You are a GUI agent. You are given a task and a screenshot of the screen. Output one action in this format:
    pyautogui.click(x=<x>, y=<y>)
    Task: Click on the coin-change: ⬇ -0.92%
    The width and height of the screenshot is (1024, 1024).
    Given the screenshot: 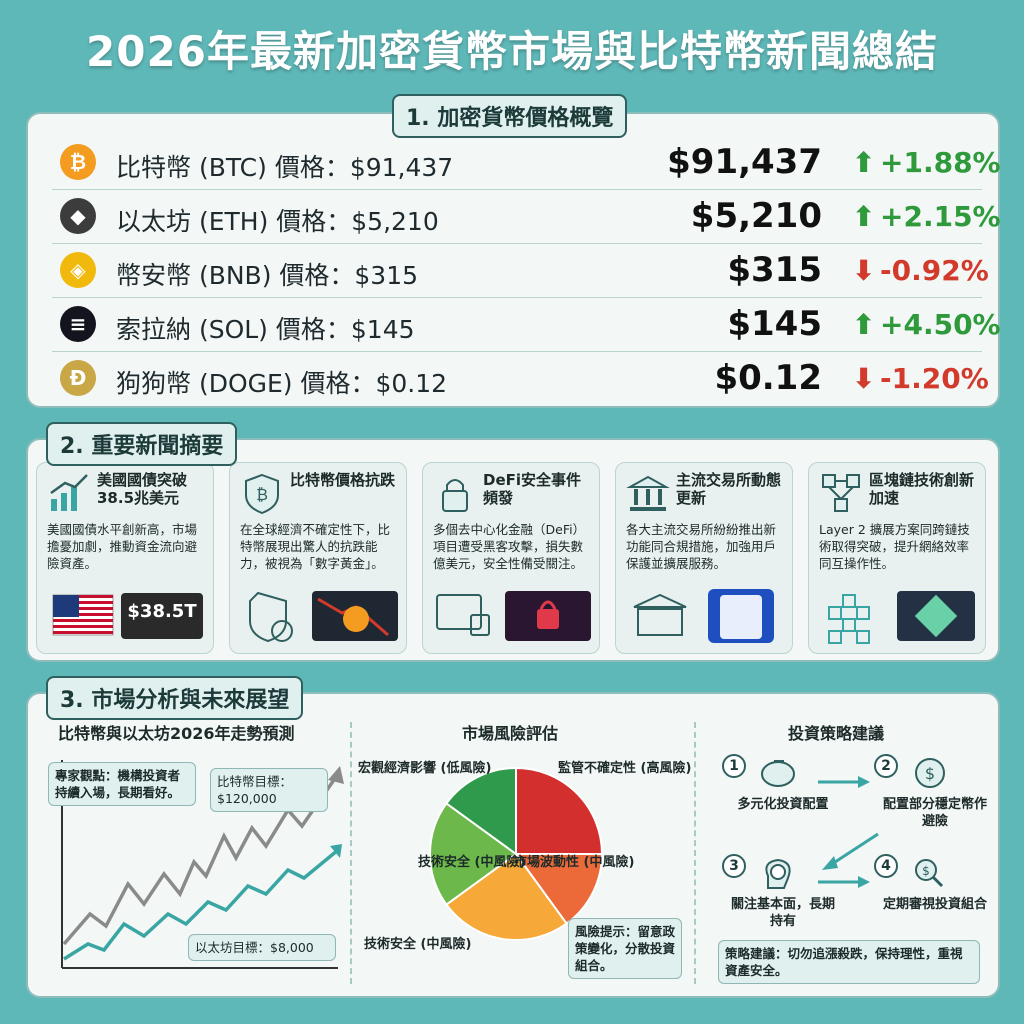 What is the action you would take?
    pyautogui.click(x=920, y=270)
    